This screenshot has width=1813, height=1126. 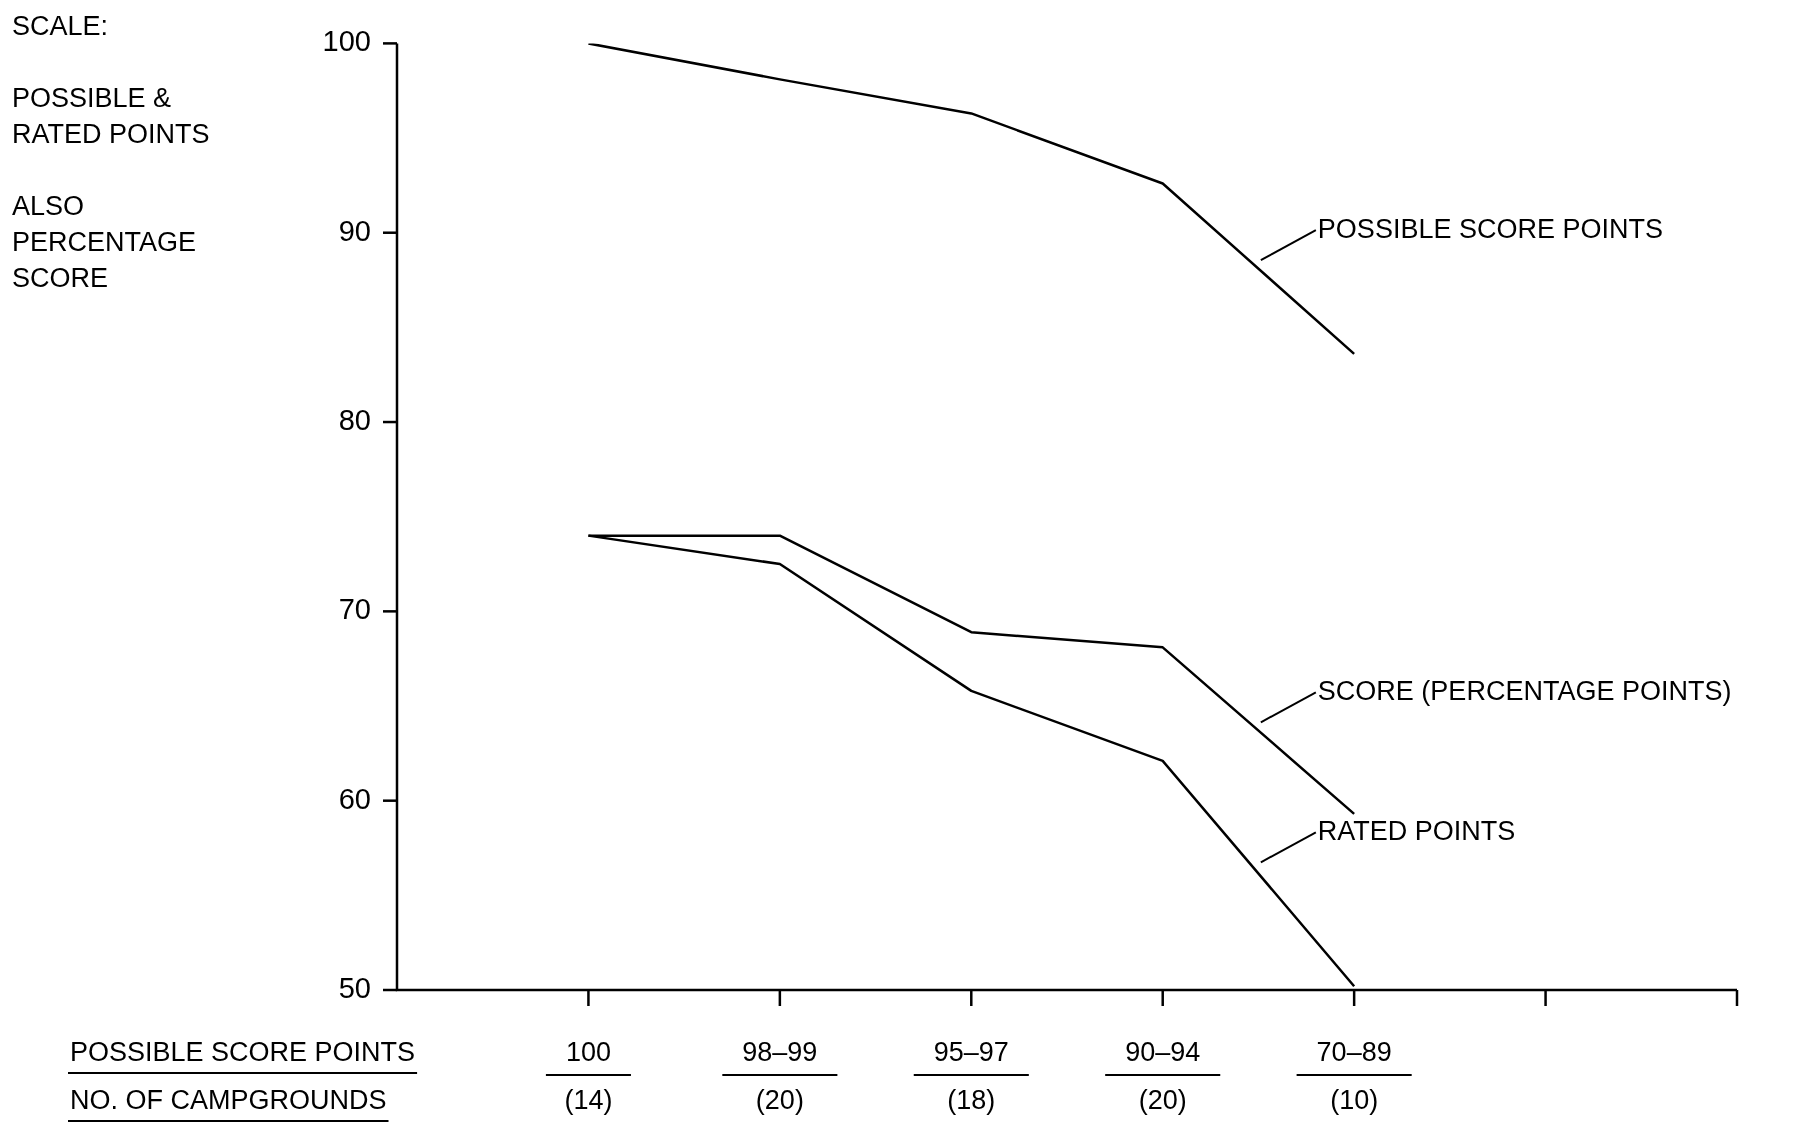 I want to click on legend-label: RATED POINTS, so click(x=1416, y=830).